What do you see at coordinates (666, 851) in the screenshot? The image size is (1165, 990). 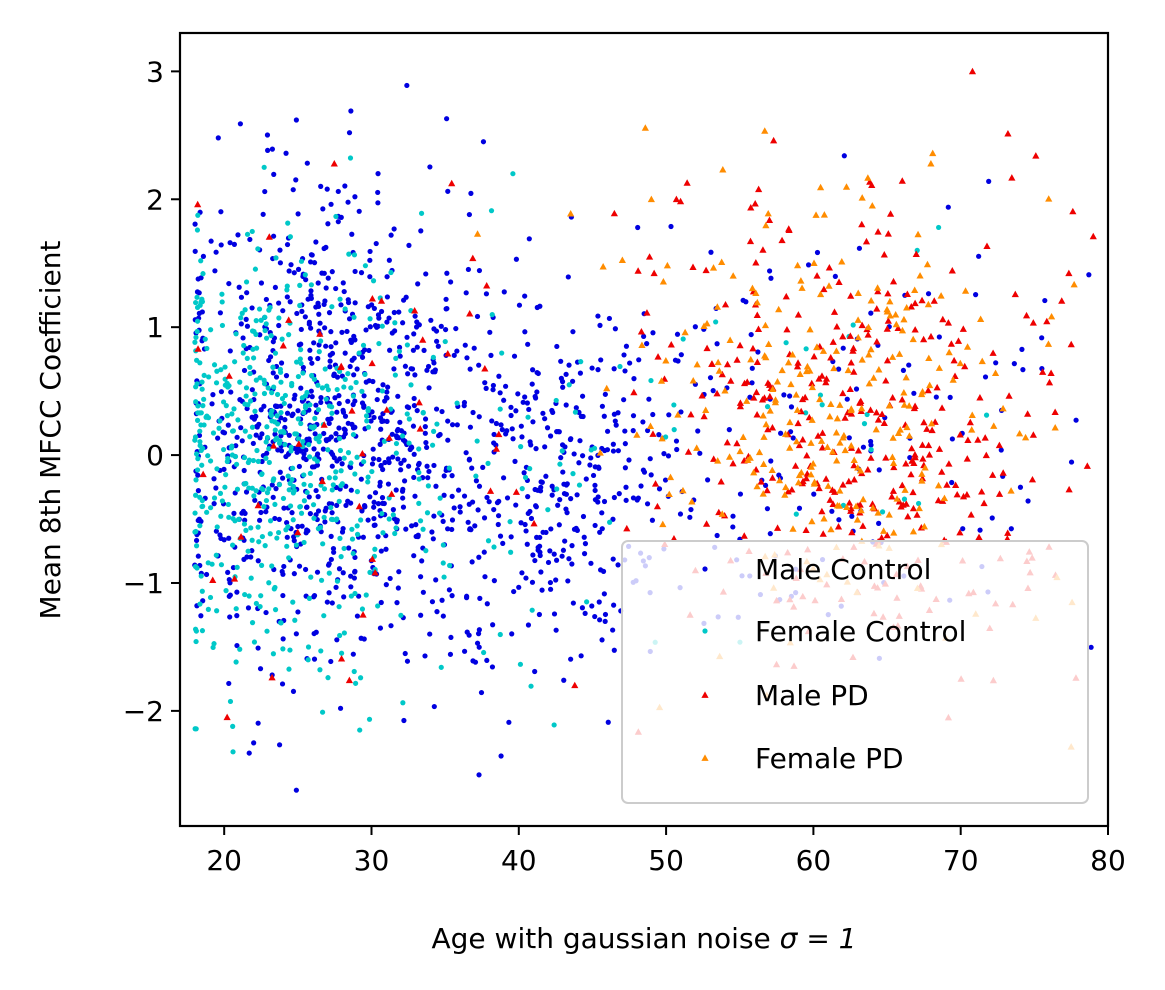 I see `x-axis-ticks: 20 30 40 50 60 70 80` at bounding box center [666, 851].